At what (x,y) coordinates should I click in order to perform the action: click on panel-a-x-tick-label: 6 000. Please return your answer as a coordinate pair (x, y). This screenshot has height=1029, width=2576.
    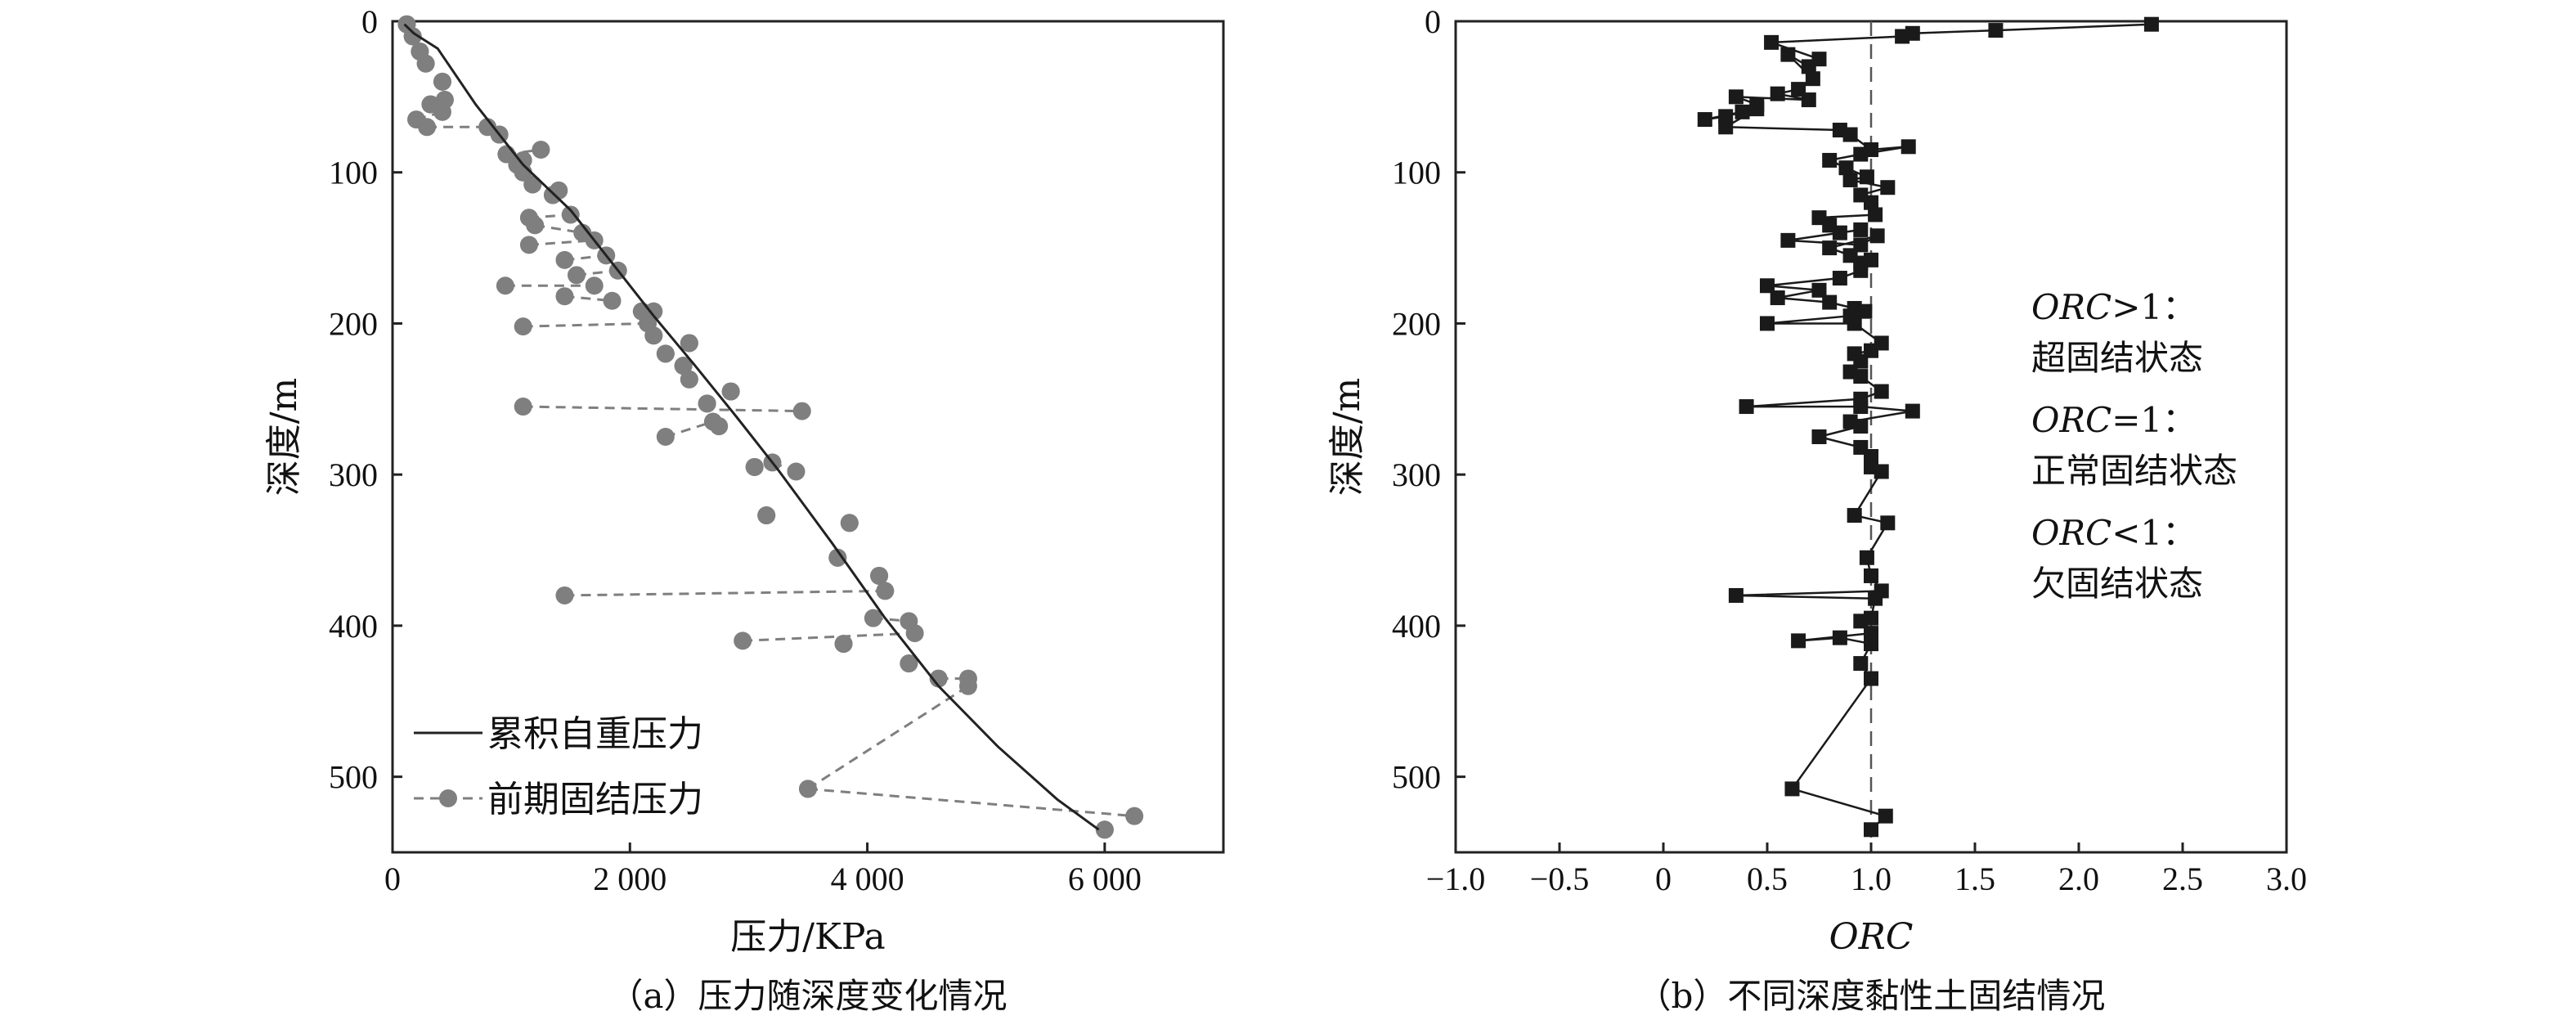
    Looking at the image, I should click on (1105, 878).